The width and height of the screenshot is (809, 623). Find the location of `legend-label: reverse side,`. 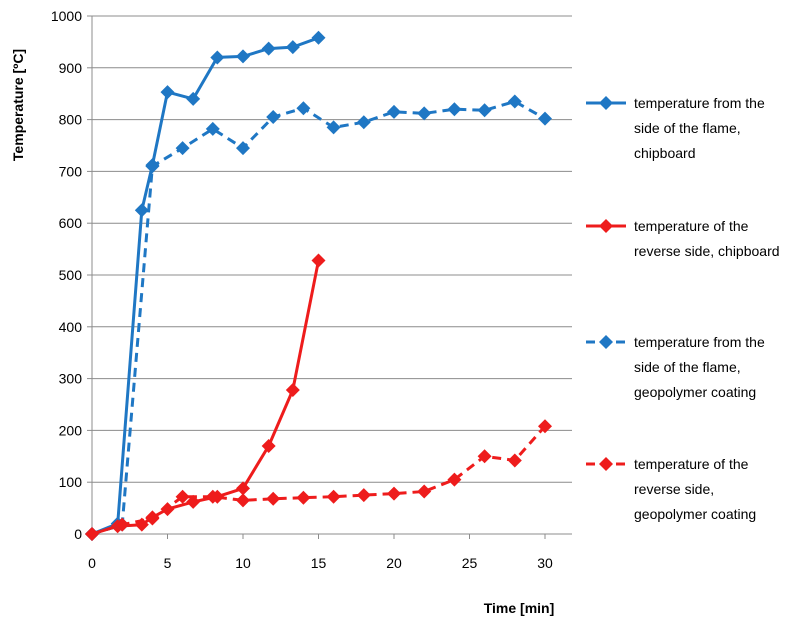

legend-label: reverse side, is located at coordinates (674, 489).